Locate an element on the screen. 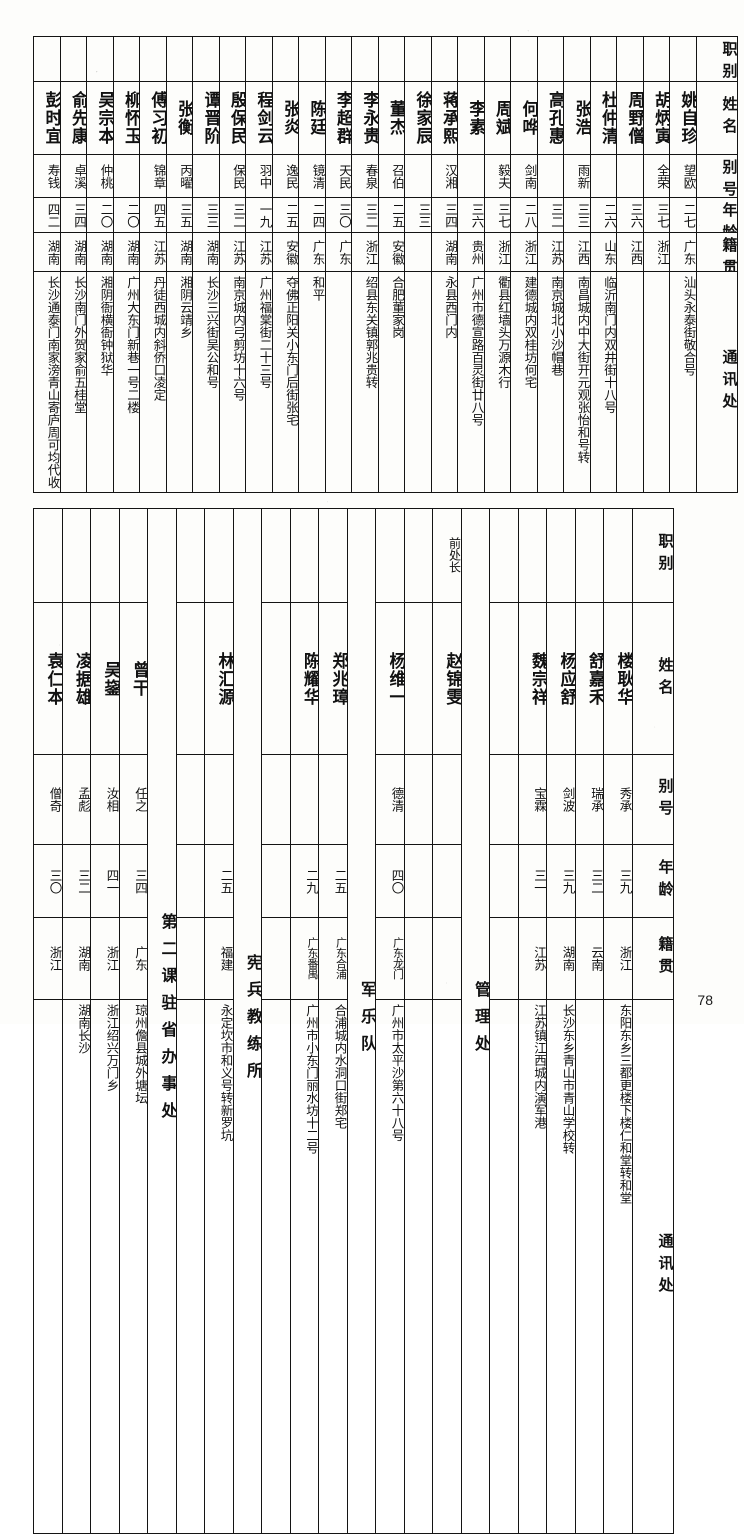  cell-age: 二八 is located at coordinates (524, 215).